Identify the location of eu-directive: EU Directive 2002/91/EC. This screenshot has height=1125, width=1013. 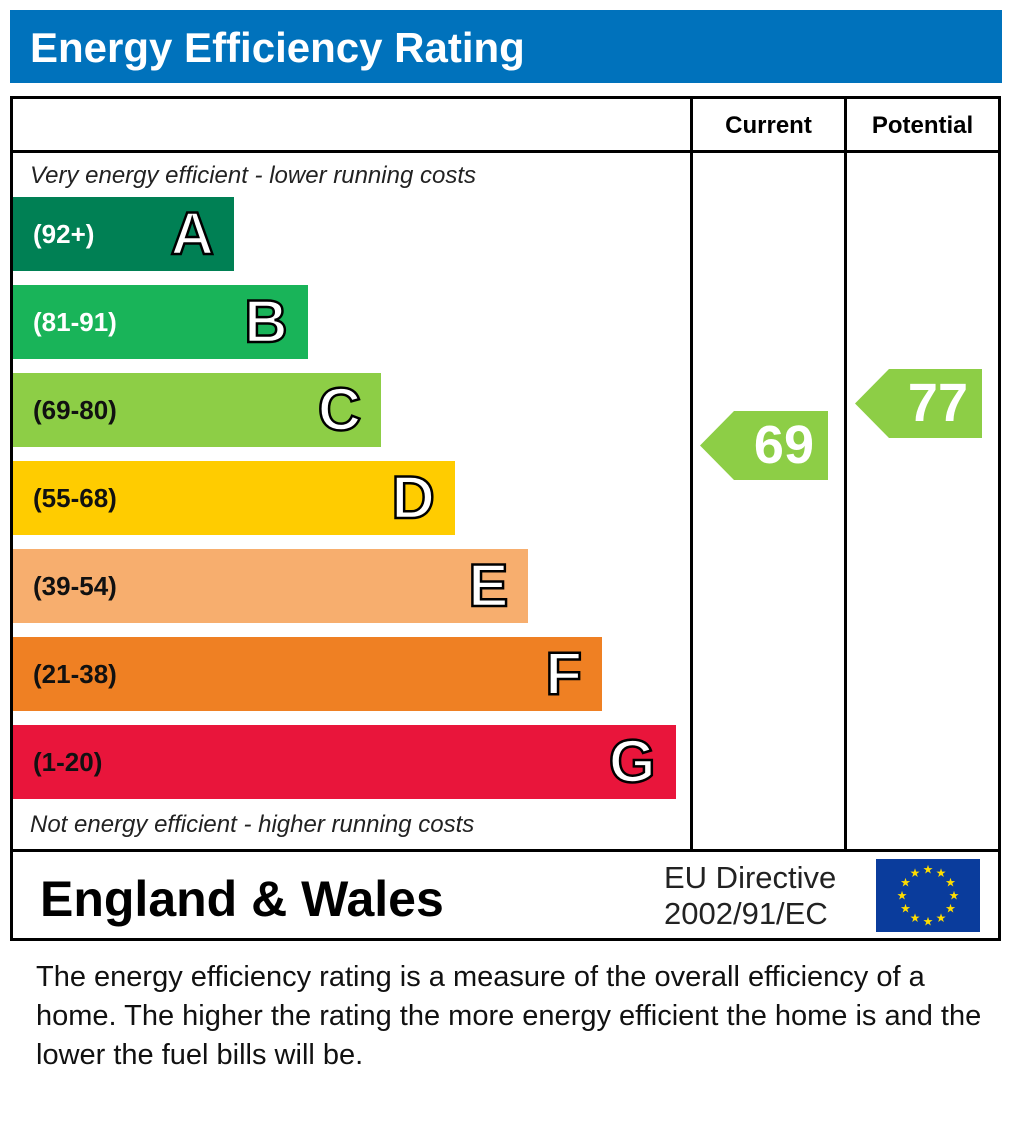
(750, 896).